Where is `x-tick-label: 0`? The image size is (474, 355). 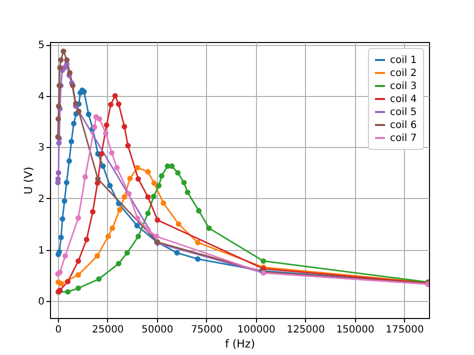
x-tick-label: 0 is located at coordinates (58, 330).